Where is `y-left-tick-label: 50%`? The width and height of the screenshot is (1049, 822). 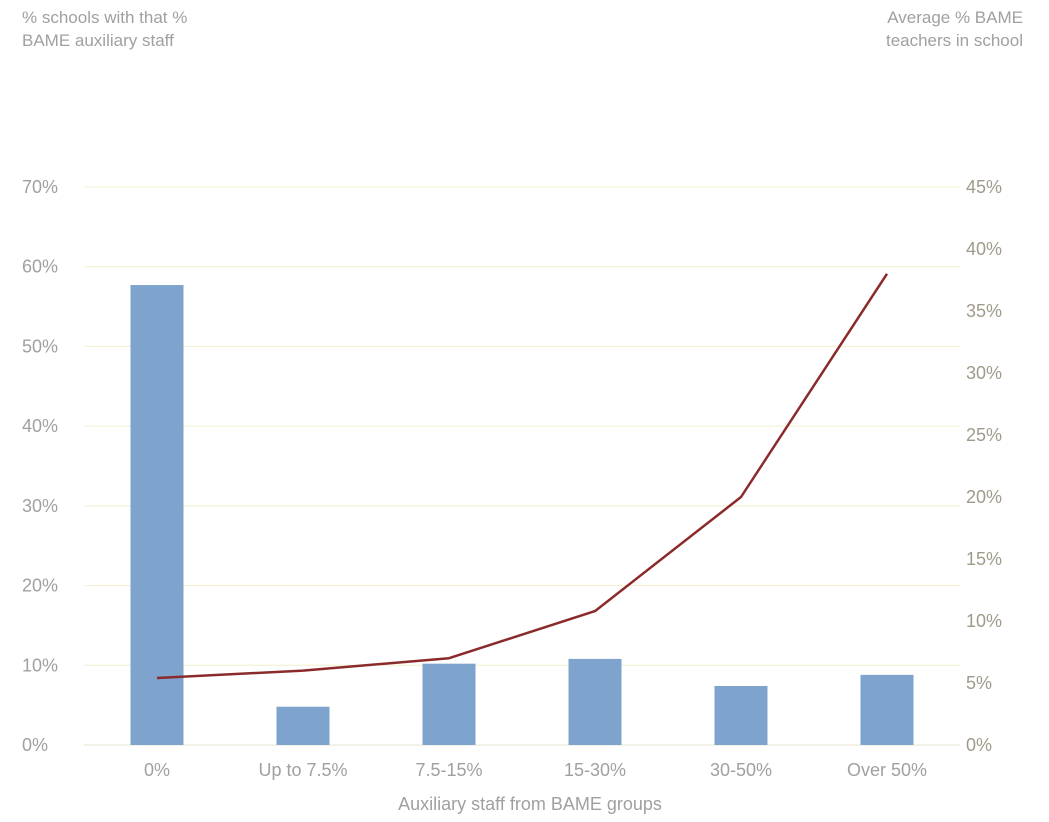 y-left-tick-label: 50% is located at coordinates (40, 346).